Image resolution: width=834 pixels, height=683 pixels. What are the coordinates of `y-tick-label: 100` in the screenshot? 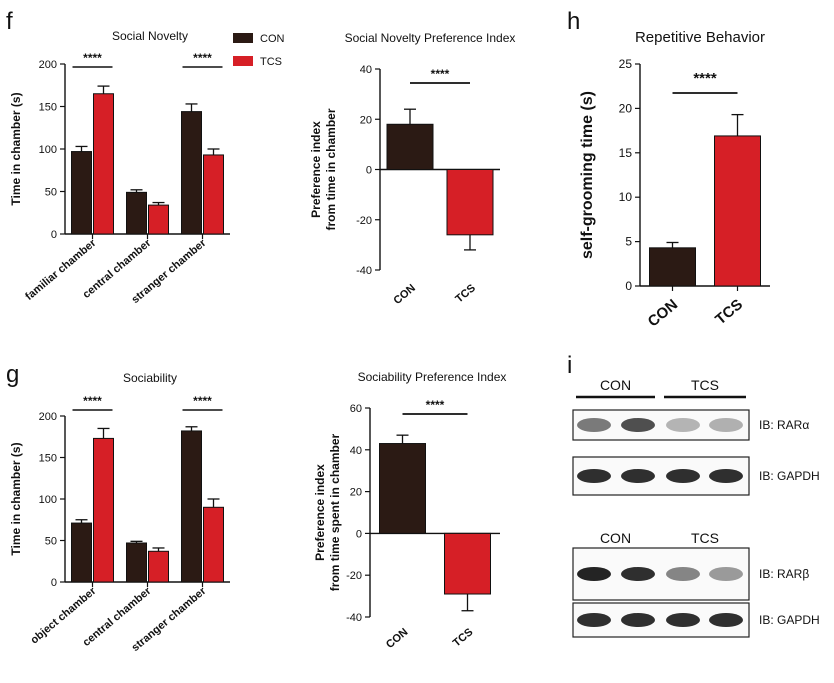 It's located at (48, 500).